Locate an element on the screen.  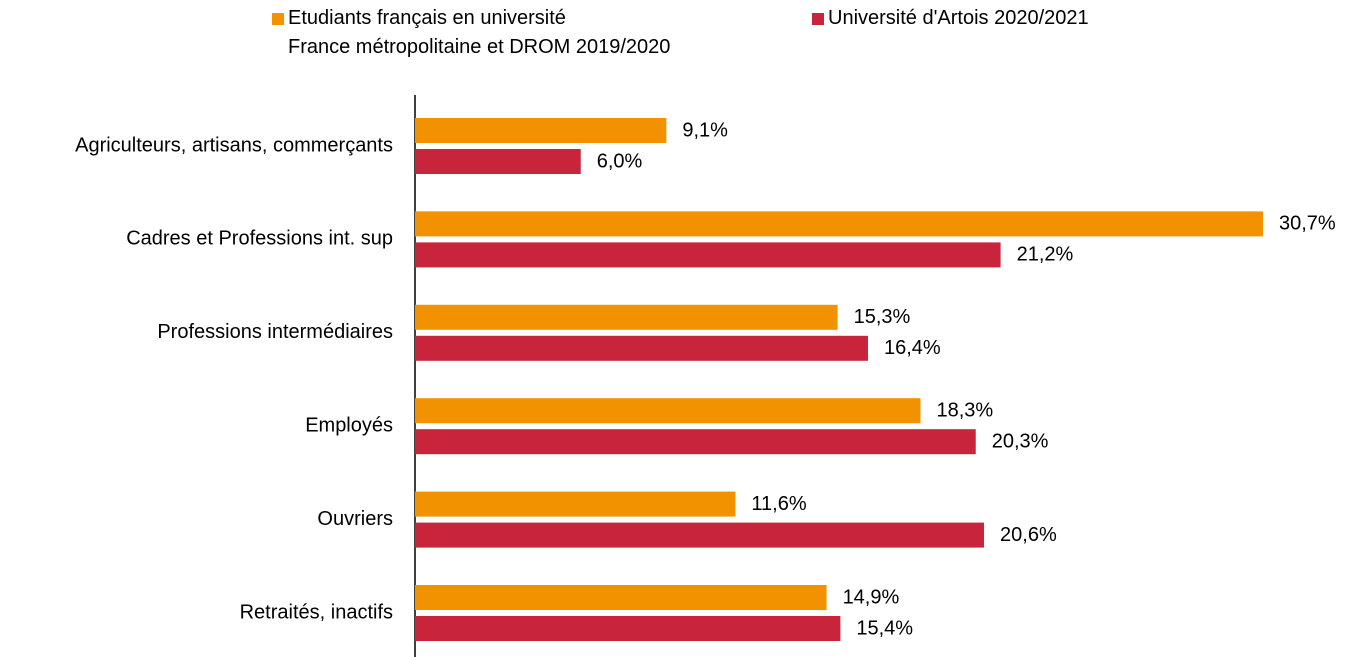
category-label: Retraités, inactifs is located at coordinates (316, 612).